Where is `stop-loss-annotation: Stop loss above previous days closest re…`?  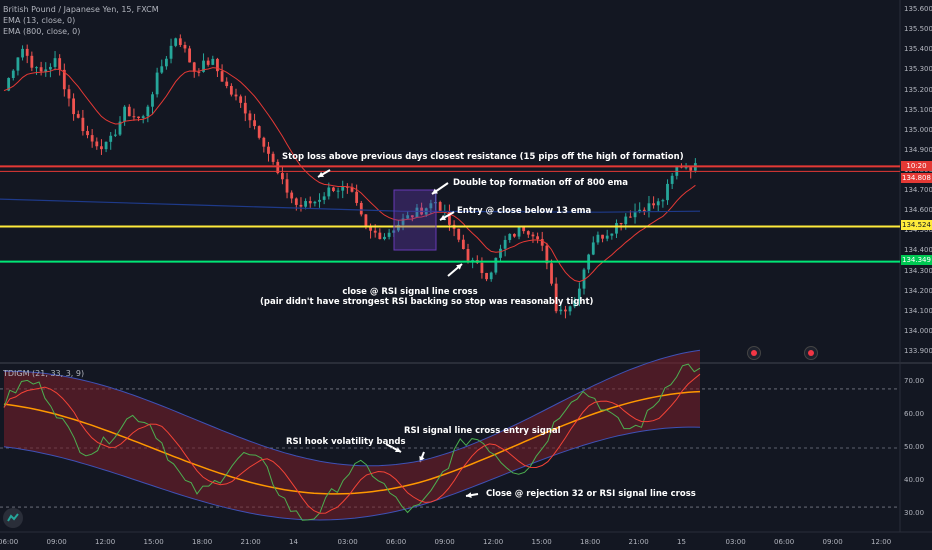 stop-loss-annotation: Stop loss above previous days closest re… is located at coordinates (483, 157).